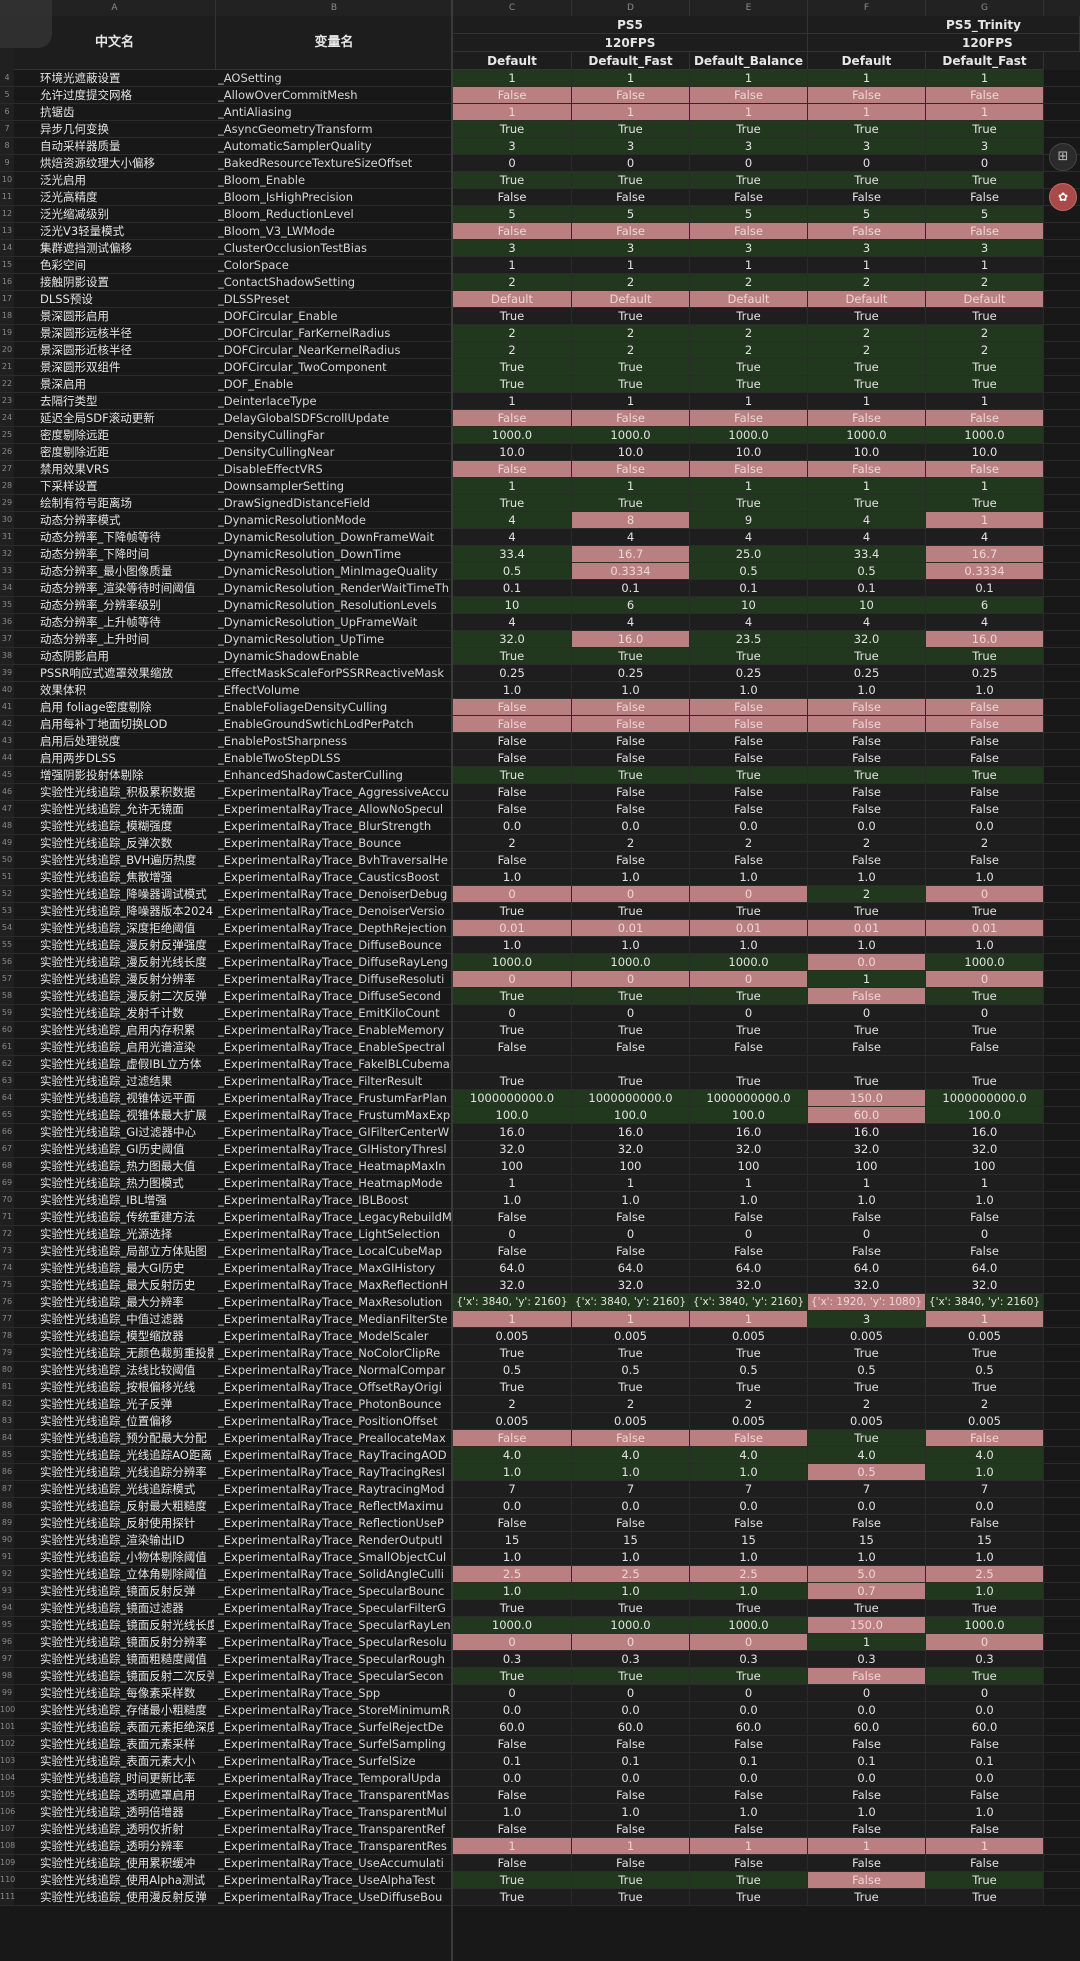 The image size is (1080, 1961). Describe the element at coordinates (115, 8) in the screenshot. I see `column-letter-a: A` at that location.